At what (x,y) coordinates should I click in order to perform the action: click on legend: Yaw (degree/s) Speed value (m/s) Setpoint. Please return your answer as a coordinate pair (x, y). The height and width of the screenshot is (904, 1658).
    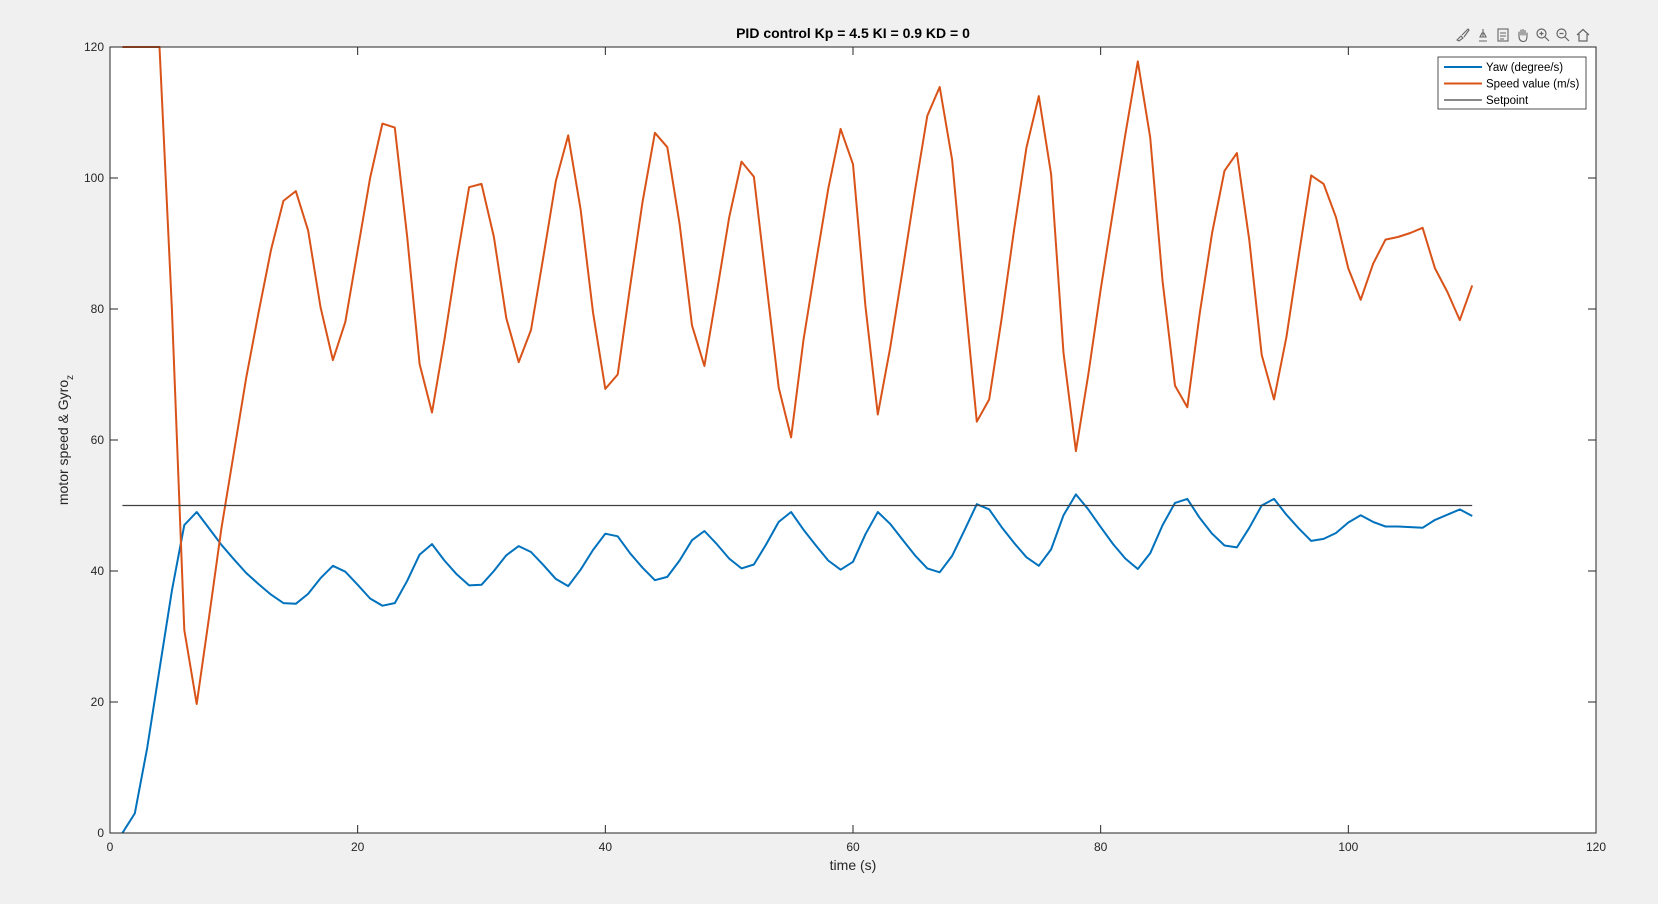
    Looking at the image, I should click on (1512, 83).